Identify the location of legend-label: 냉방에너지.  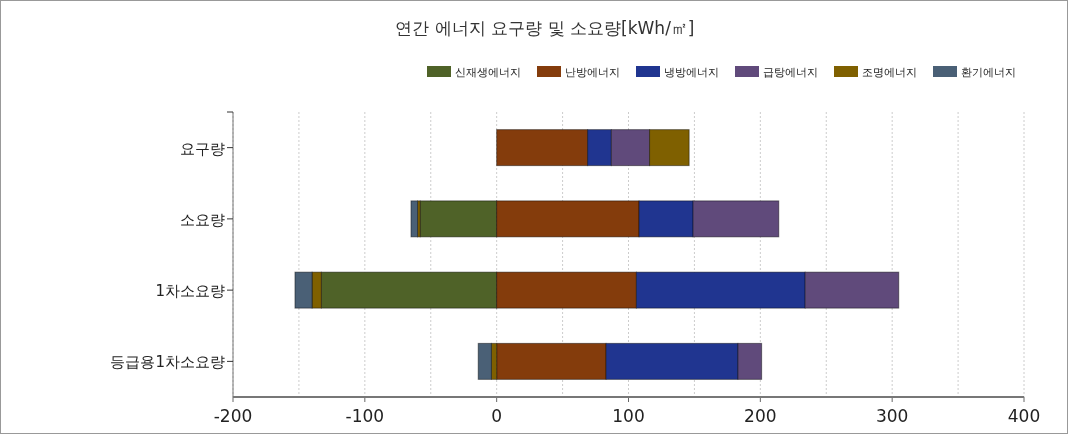
(691, 72).